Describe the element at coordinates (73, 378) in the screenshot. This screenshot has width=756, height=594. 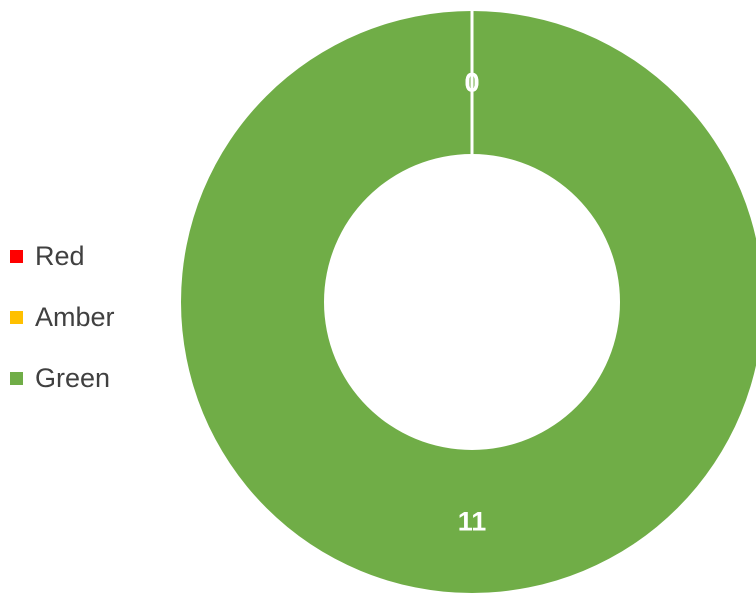
I see `legend-label-green: Green` at that location.